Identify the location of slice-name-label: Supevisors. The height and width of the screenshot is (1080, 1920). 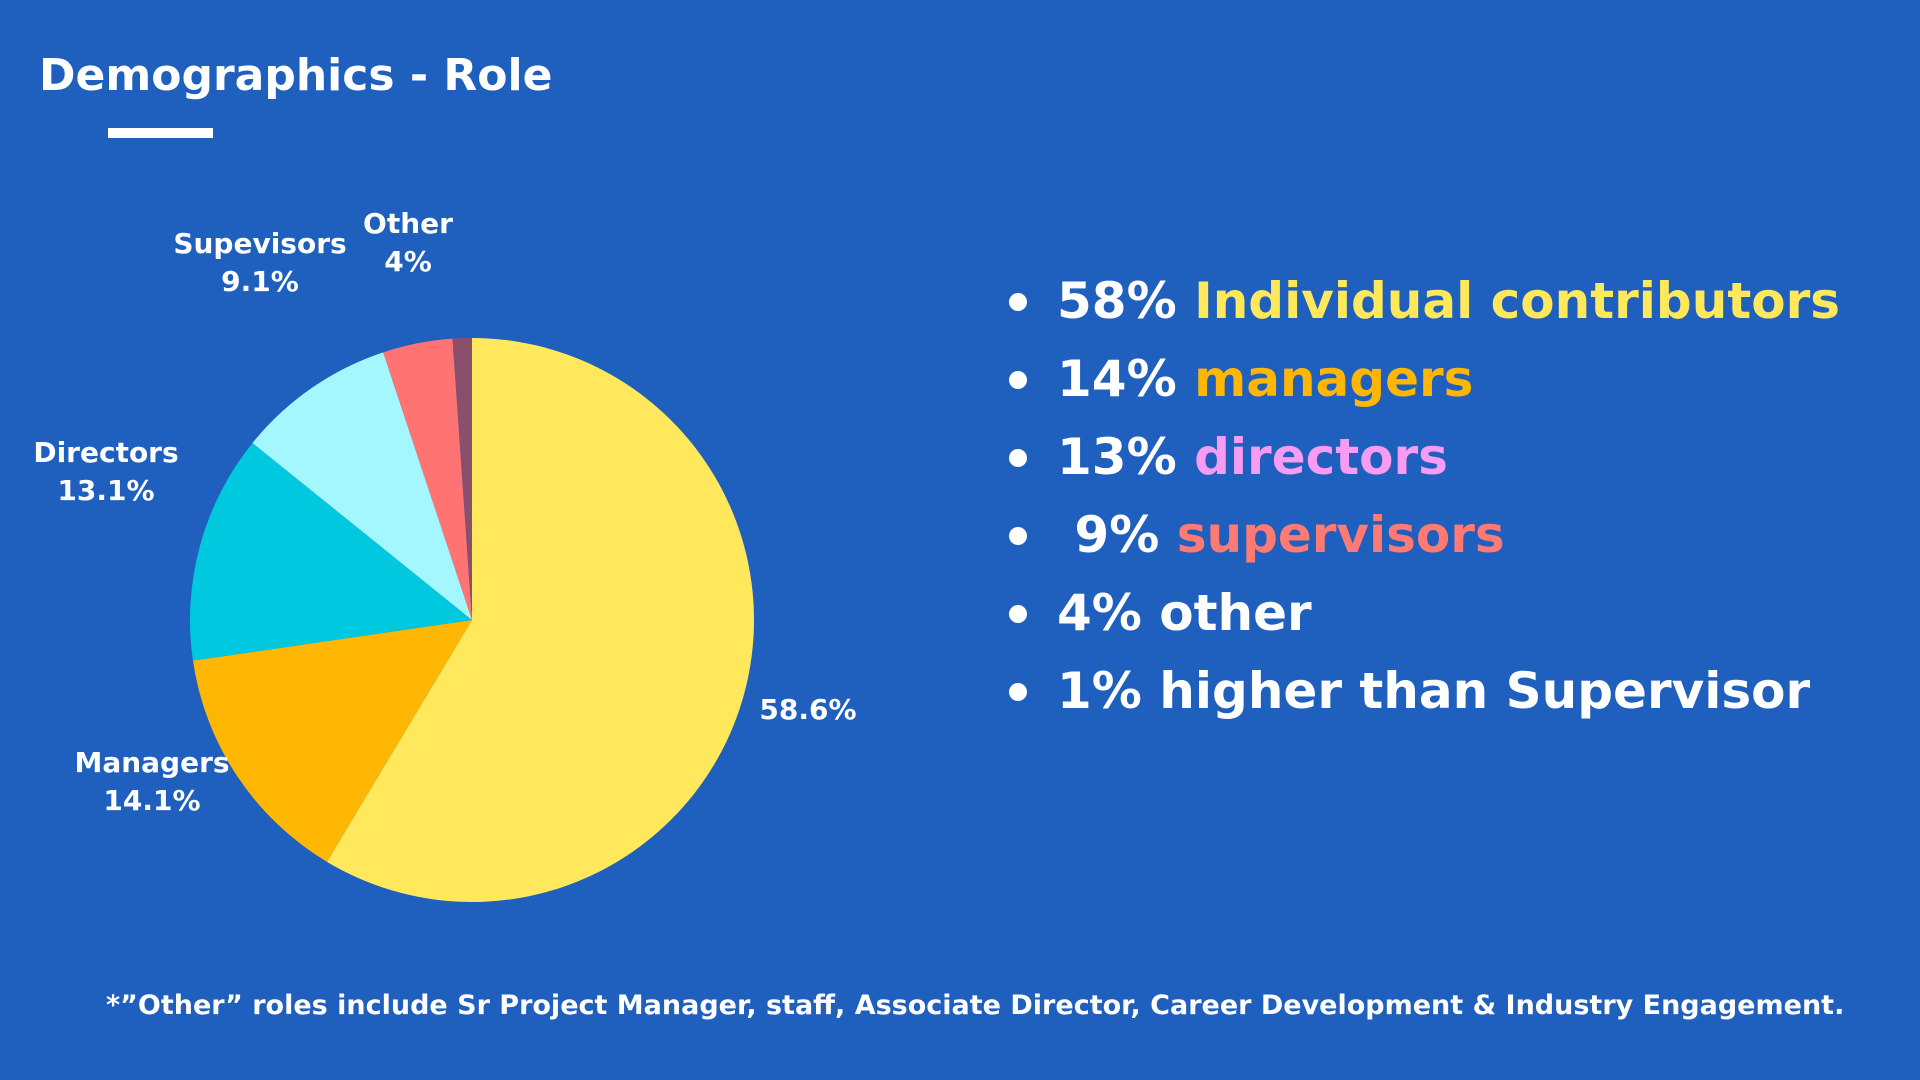
(259, 243).